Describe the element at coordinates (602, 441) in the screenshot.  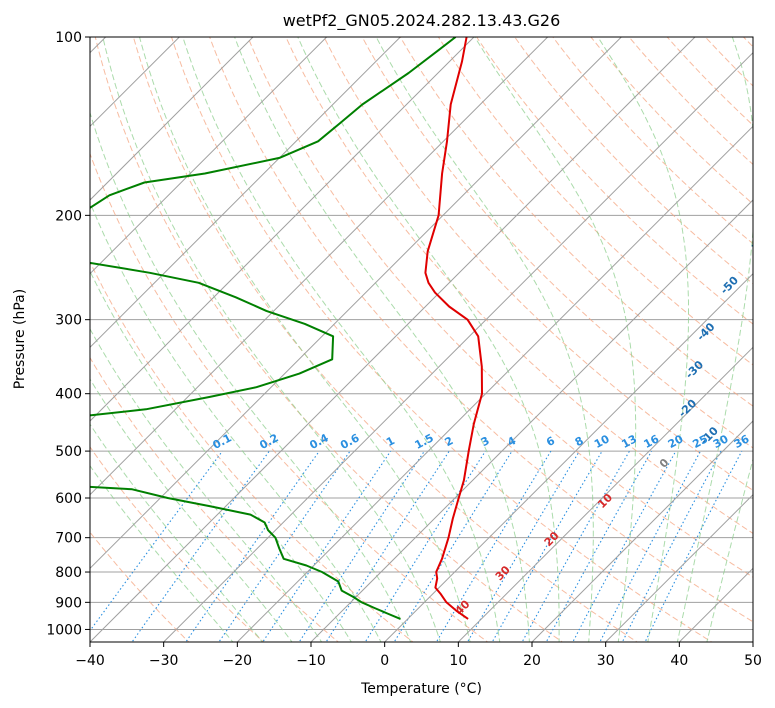
I see `mixing-ratio-label: 10` at that location.